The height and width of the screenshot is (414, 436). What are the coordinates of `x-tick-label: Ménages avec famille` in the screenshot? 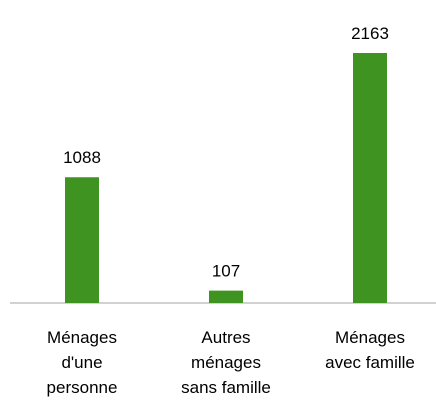 It's located at (370, 350).